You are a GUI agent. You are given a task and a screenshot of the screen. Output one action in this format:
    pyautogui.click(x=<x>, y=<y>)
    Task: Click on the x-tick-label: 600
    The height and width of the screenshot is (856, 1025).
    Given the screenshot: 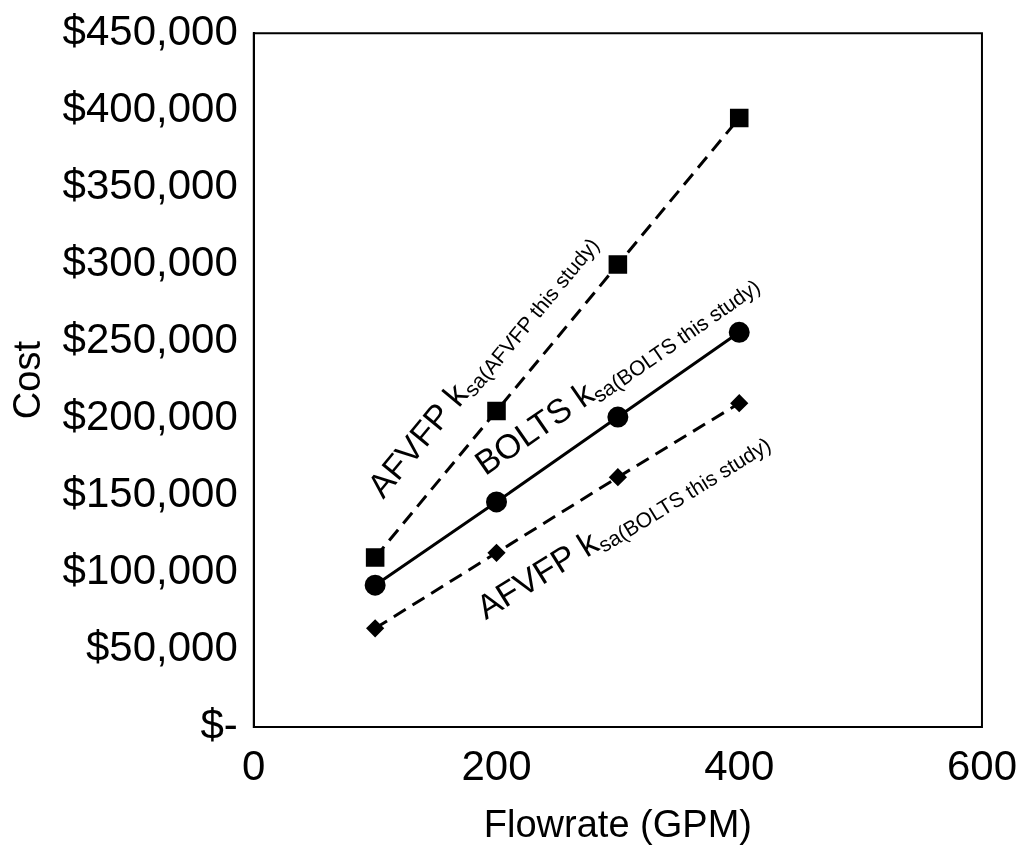 What is the action you would take?
    pyautogui.click(x=981, y=765)
    